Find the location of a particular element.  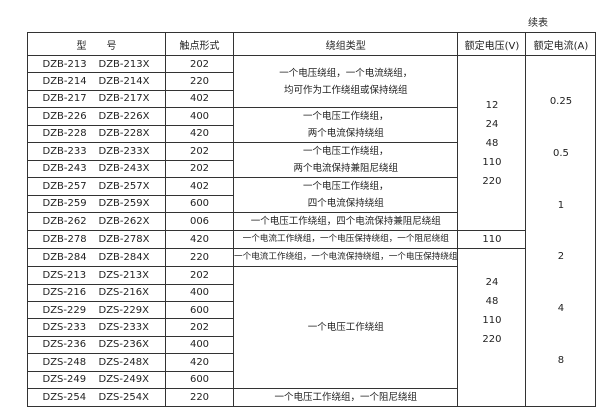

model: DZB-262 is located at coordinates (64, 222).